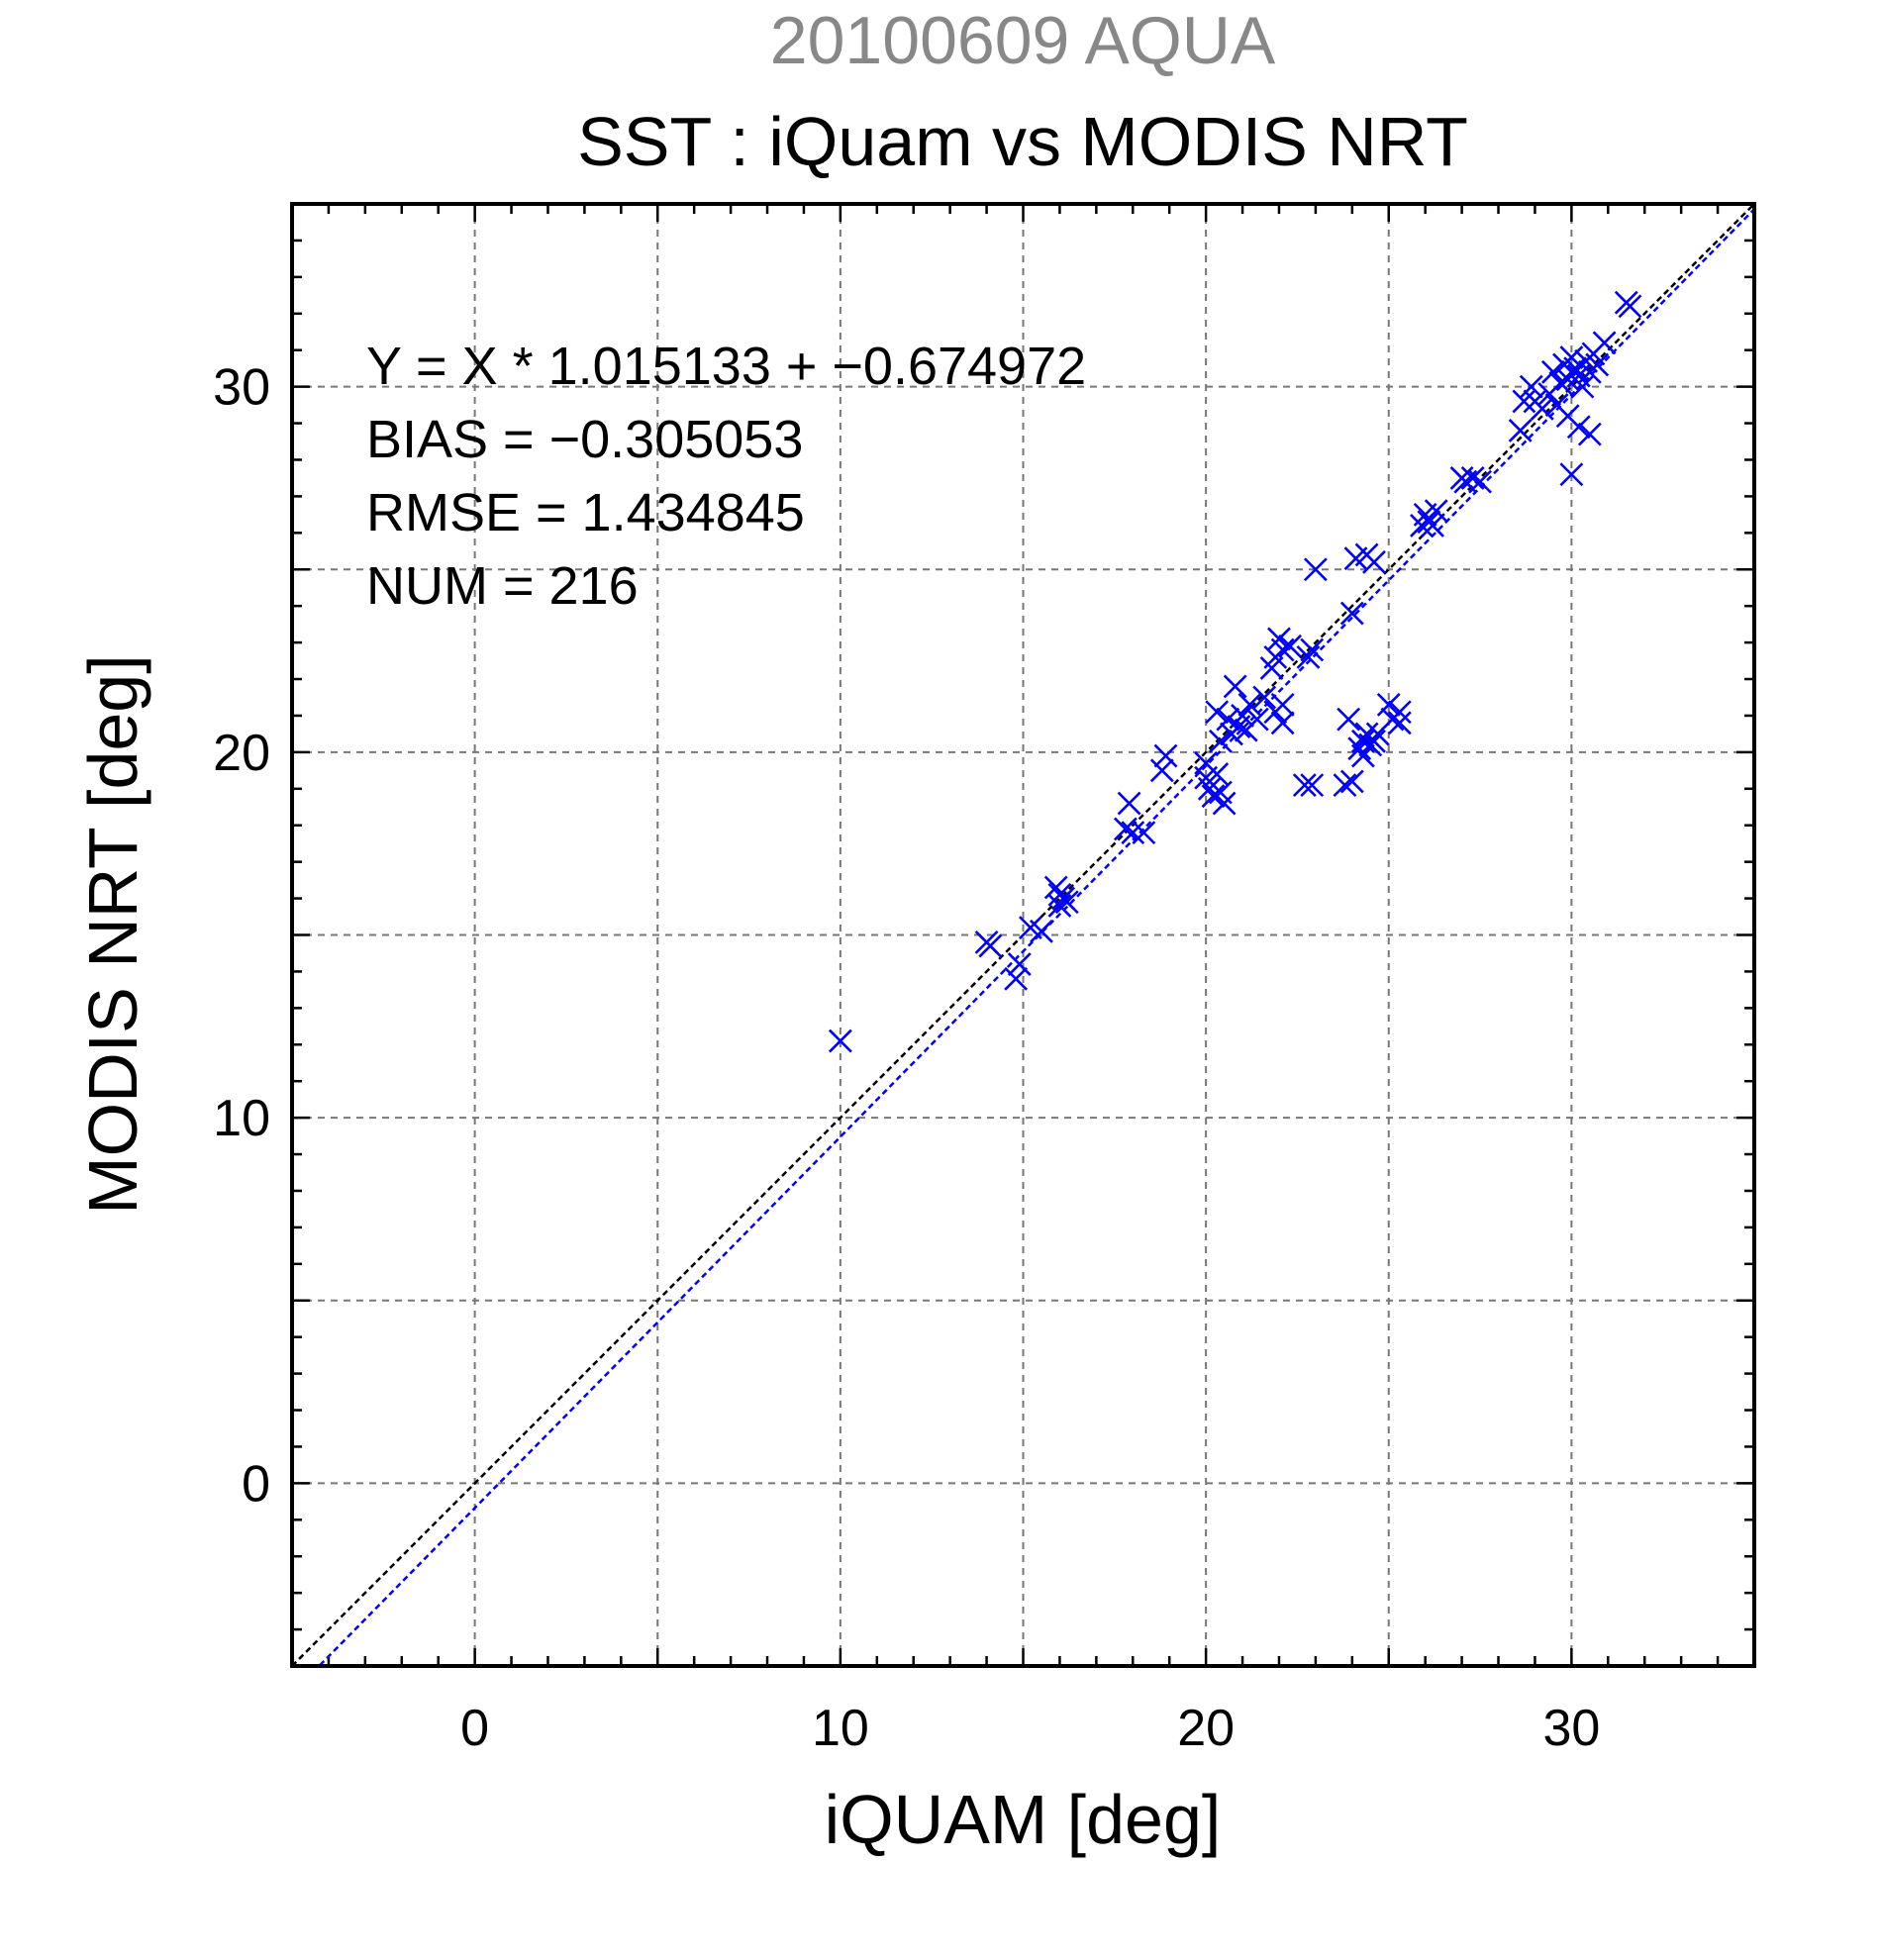  What do you see at coordinates (726, 366) in the screenshot?
I see `stats-equation: Y = X * 1.015133 + −0.674972` at bounding box center [726, 366].